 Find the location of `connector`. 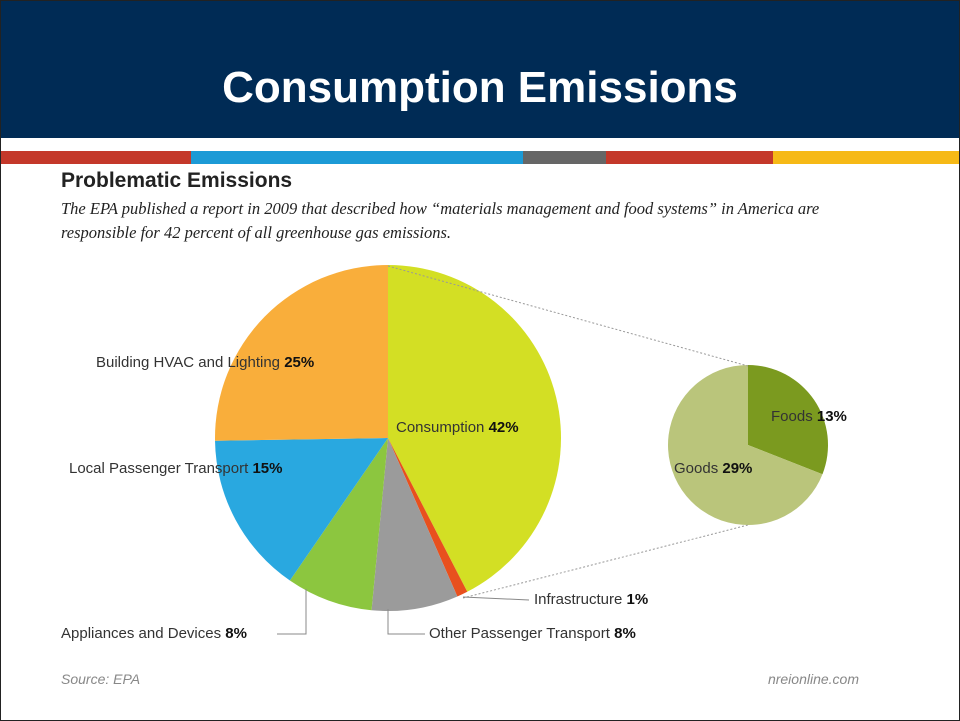

connector is located at coordinates (605, 561).